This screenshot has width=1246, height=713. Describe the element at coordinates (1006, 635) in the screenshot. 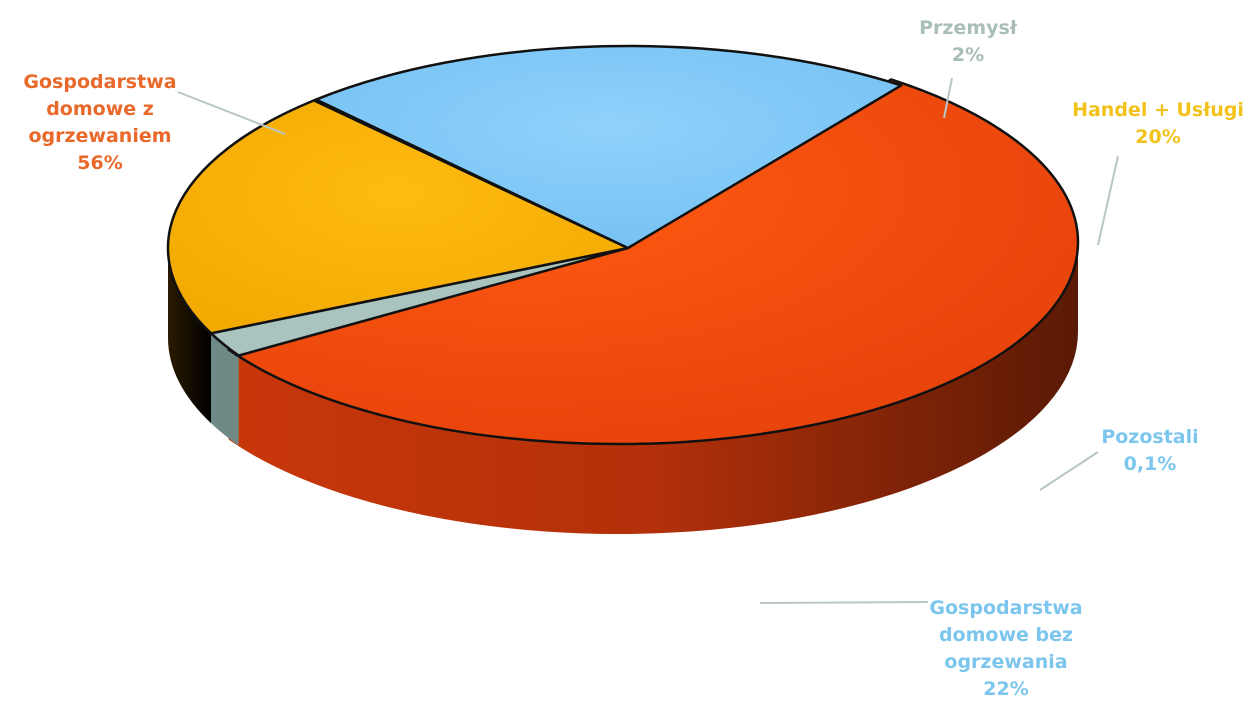

I see `slice-name-label-4: domowe bez` at that location.